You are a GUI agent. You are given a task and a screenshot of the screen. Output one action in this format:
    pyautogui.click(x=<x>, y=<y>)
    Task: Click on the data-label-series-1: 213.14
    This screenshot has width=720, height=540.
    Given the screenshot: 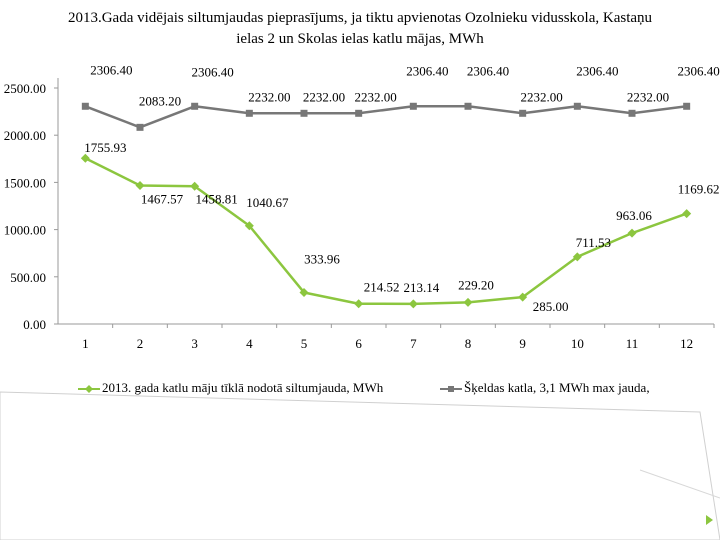 What is the action you would take?
    pyautogui.click(x=421, y=287)
    